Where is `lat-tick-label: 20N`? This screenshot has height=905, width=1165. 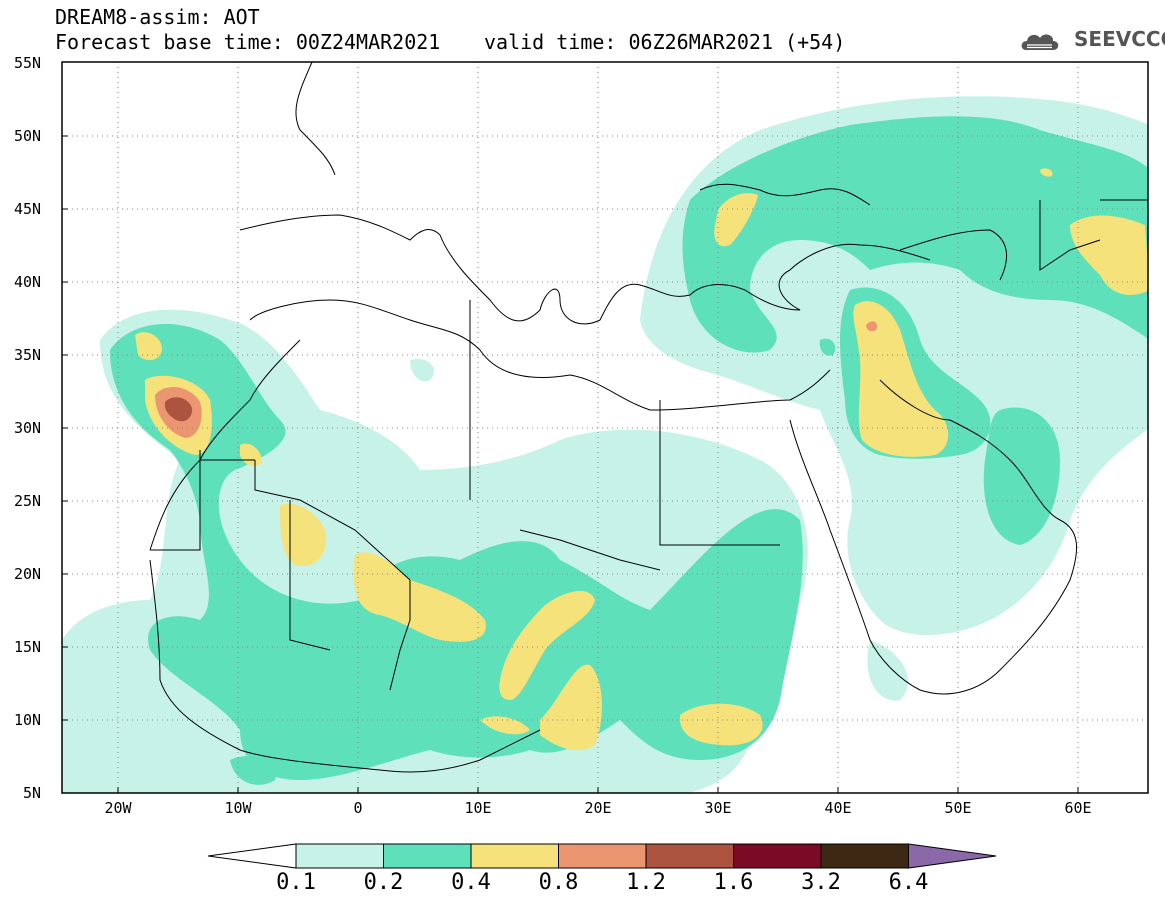
lat-tick-label: 20N is located at coordinates (27, 574).